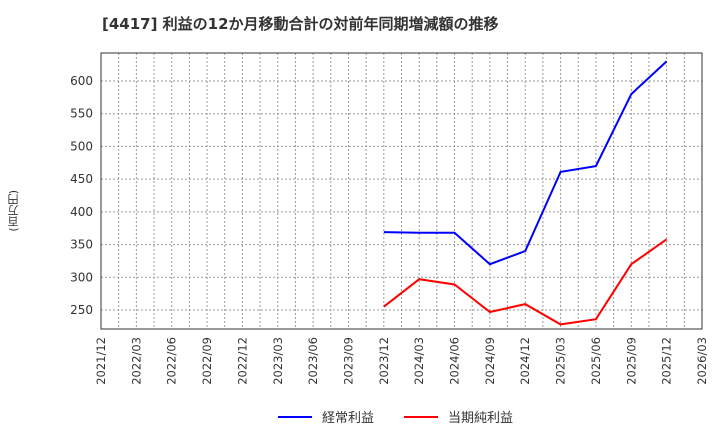 This screenshot has height=440, width=720. What do you see at coordinates (596, 361) in the screenshot?
I see `svg-text: 2025/06` at bounding box center [596, 361].